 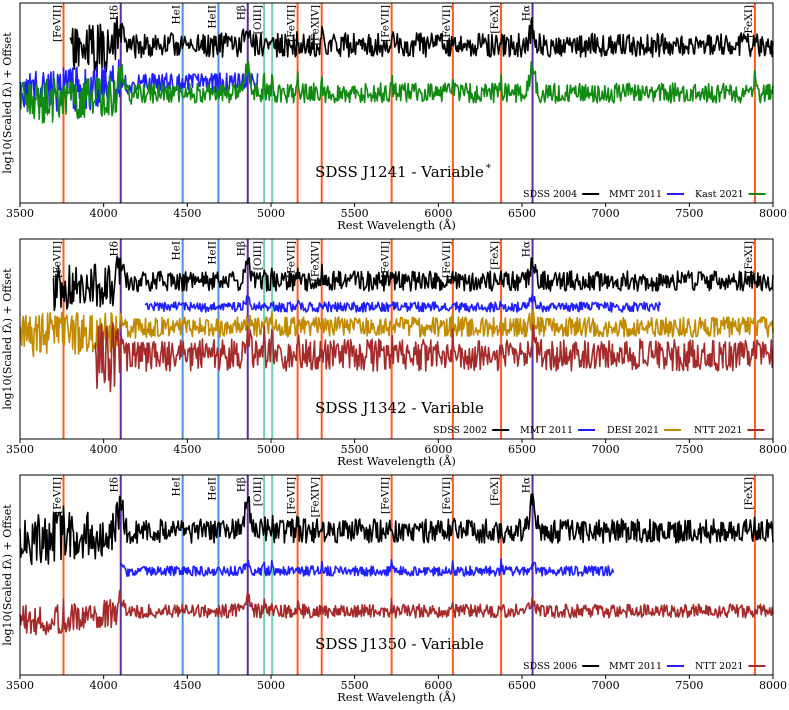 What do you see at coordinates (396, 92) in the screenshot?
I see `spectrum-line-kast-2021` at bounding box center [396, 92].